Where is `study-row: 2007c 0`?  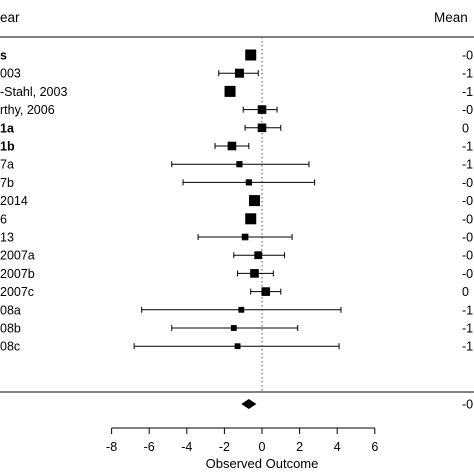 study-row: 2007c 0 is located at coordinates (234, 292).